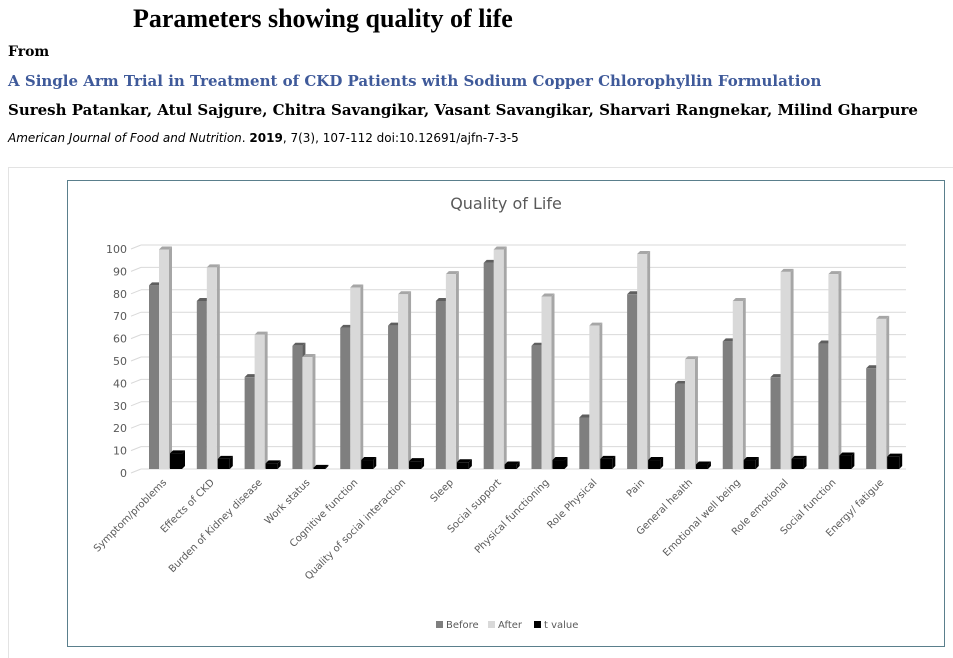  Describe the element at coordinates (123, 473) in the screenshot. I see `y-tick-label: 0` at that location.